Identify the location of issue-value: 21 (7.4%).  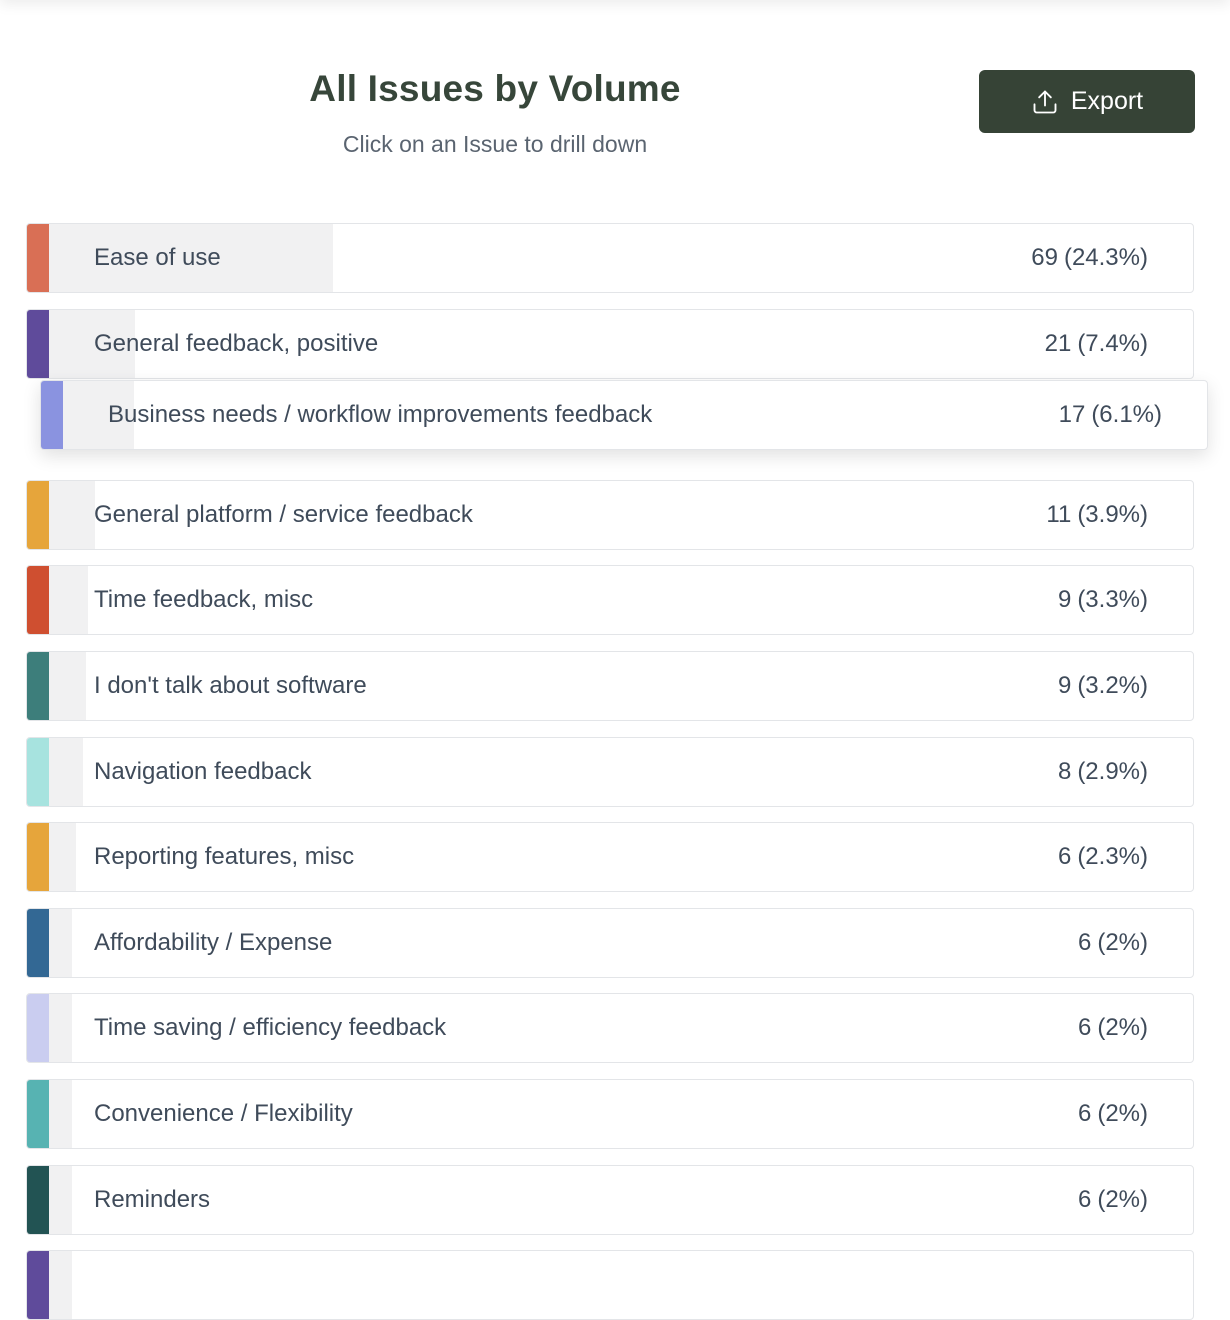
(1096, 344).